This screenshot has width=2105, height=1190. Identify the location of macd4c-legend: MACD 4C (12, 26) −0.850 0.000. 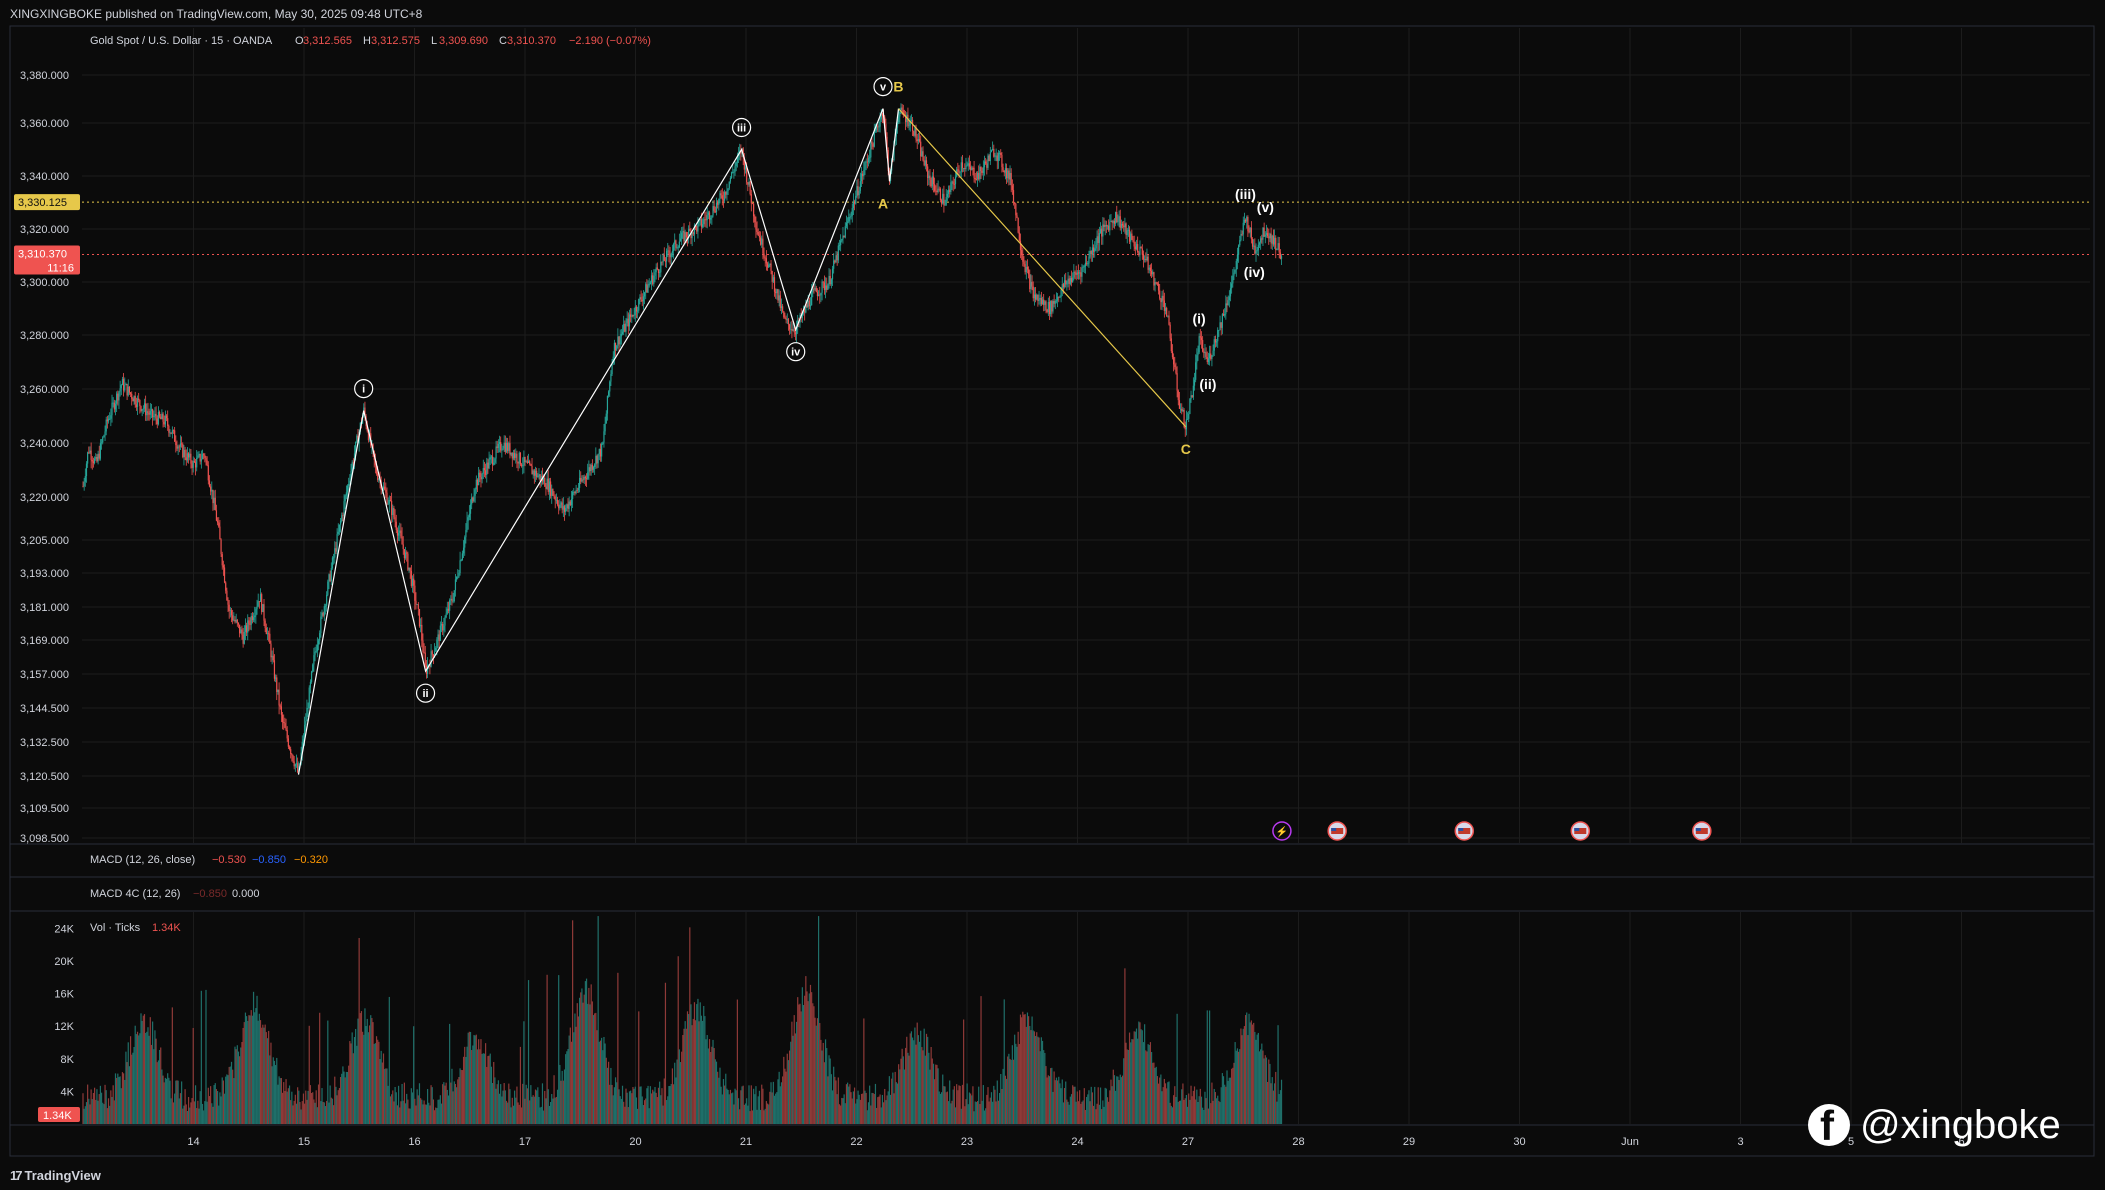
(175, 894).